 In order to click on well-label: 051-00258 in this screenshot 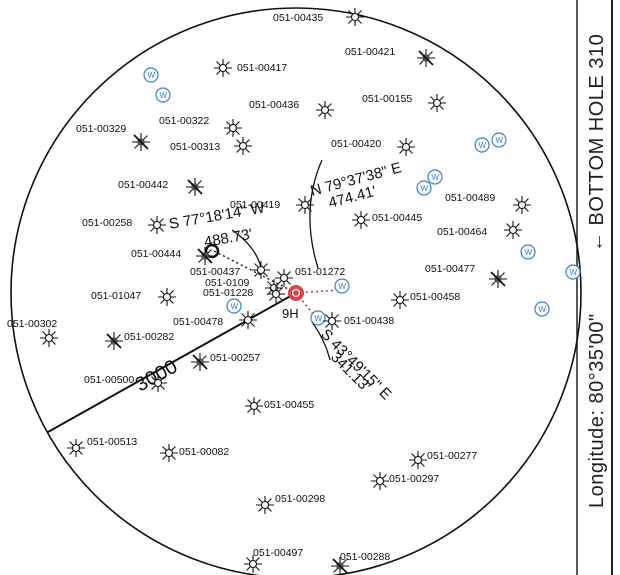, I will do `click(107, 223)`.